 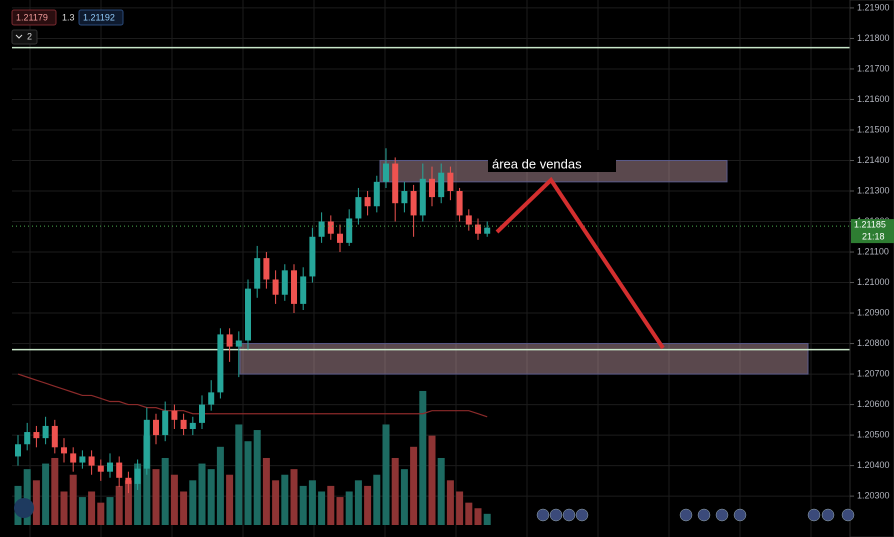 What do you see at coordinates (873, 373) in the screenshot?
I see `y-tick-label: 1.20700` at bounding box center [873, 373].